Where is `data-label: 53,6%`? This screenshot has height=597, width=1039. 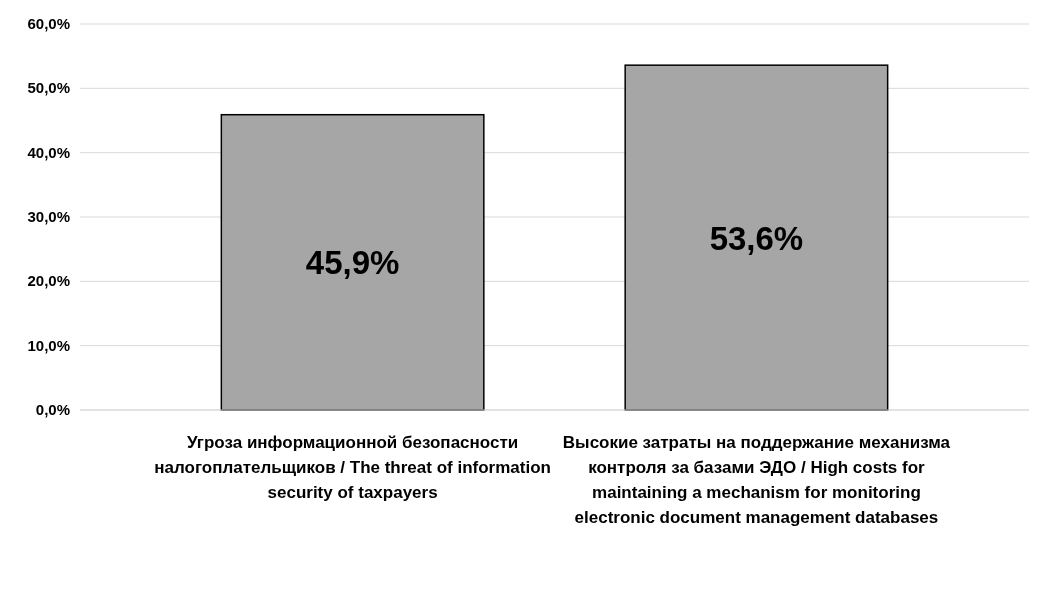 data-label: 53,6% is located at coordinates (756, 238).